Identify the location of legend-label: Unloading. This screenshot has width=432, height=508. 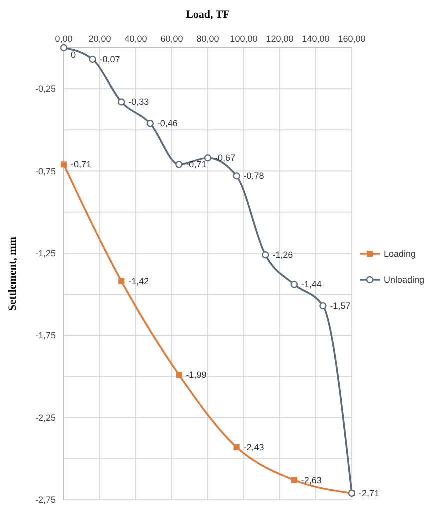
(404, 280).